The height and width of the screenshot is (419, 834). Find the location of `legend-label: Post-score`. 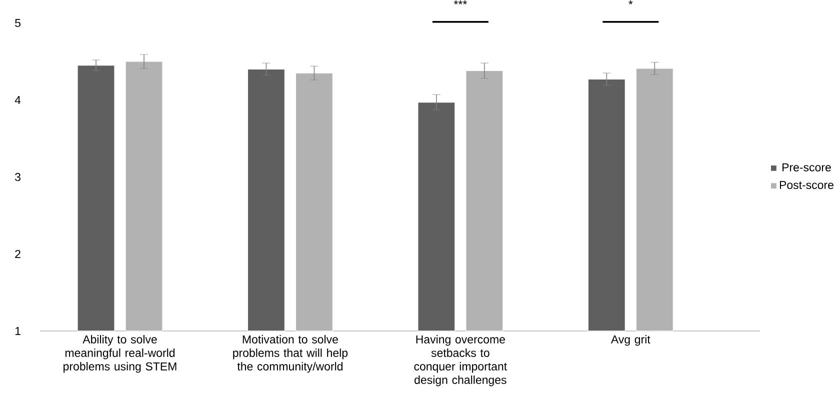

legend-label: Post-score is located at coordinates (807, 185).